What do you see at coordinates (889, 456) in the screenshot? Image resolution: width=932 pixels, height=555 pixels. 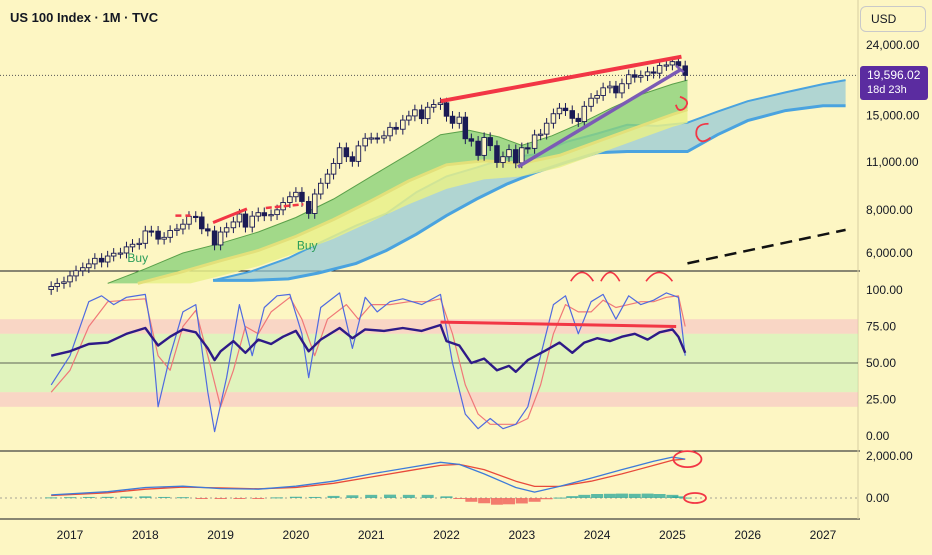 I see `macd-tick-label: 2,000.00` at bounding box center [889, 456].